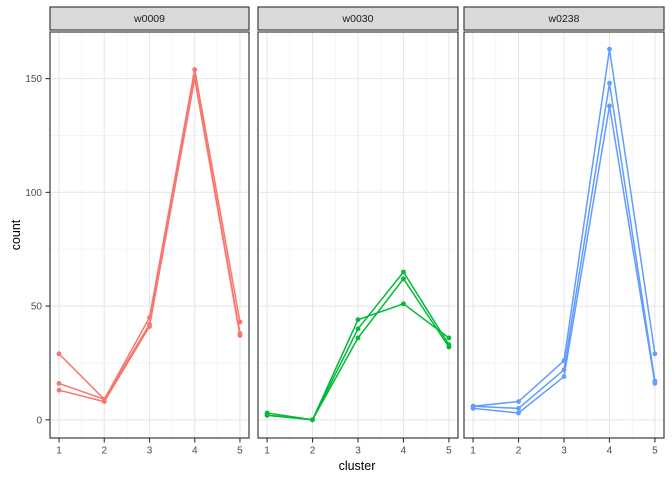 This screenshot has height=480, width=672. Describe the element at coordinates (33, 79) in the screenshot. I see `y-tick-label: 150` at that location.